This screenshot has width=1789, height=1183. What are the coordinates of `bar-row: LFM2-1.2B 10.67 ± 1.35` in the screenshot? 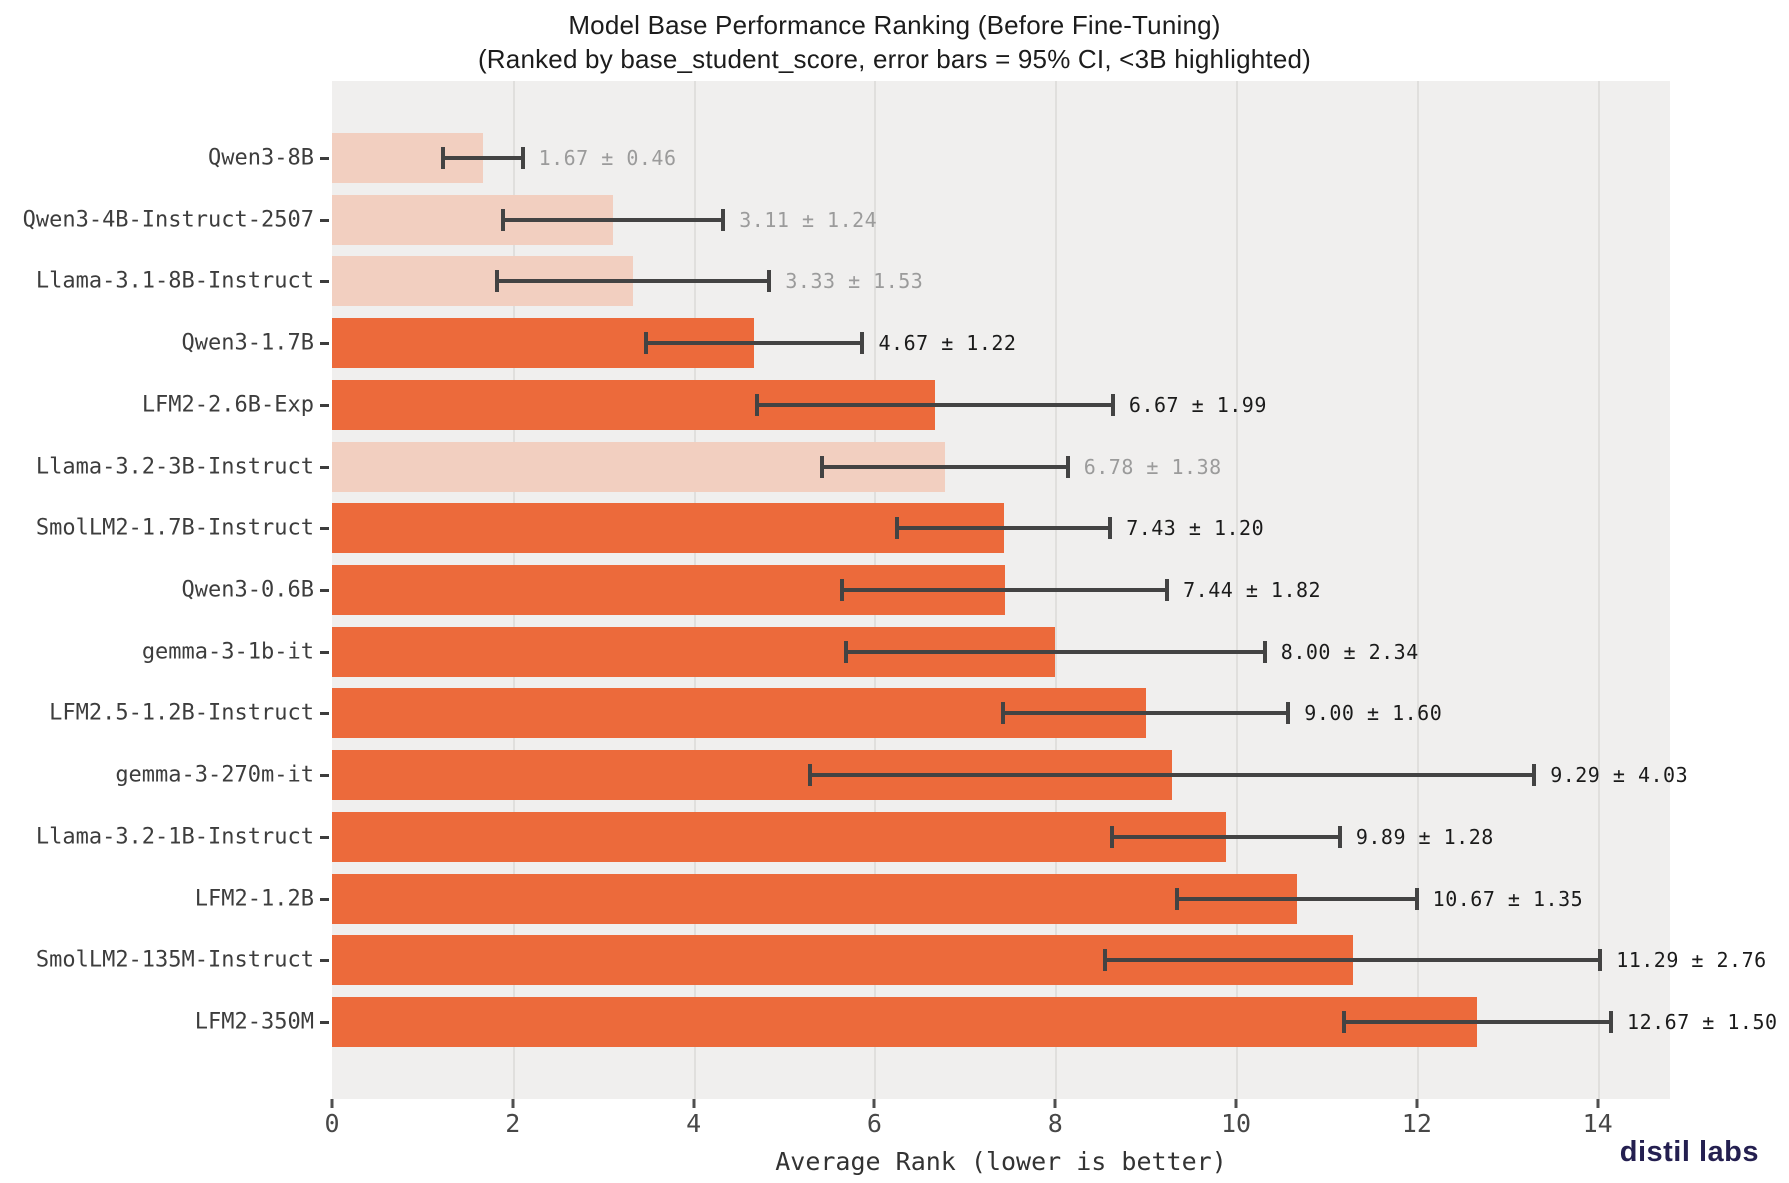 It's located at (932, 899).